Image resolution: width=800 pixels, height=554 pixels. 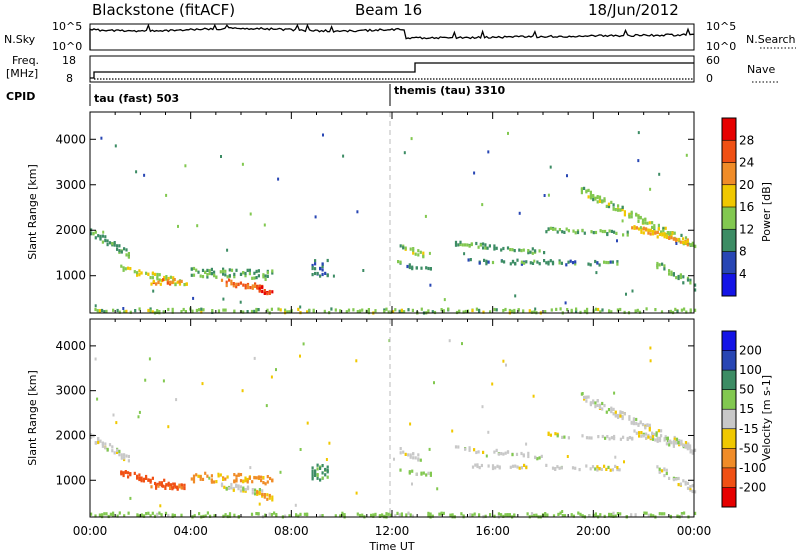 What do you see at coordinates (20, 96) in the screenshot?
I see `cpid-label: CPID` at bounding box center [20, 96].